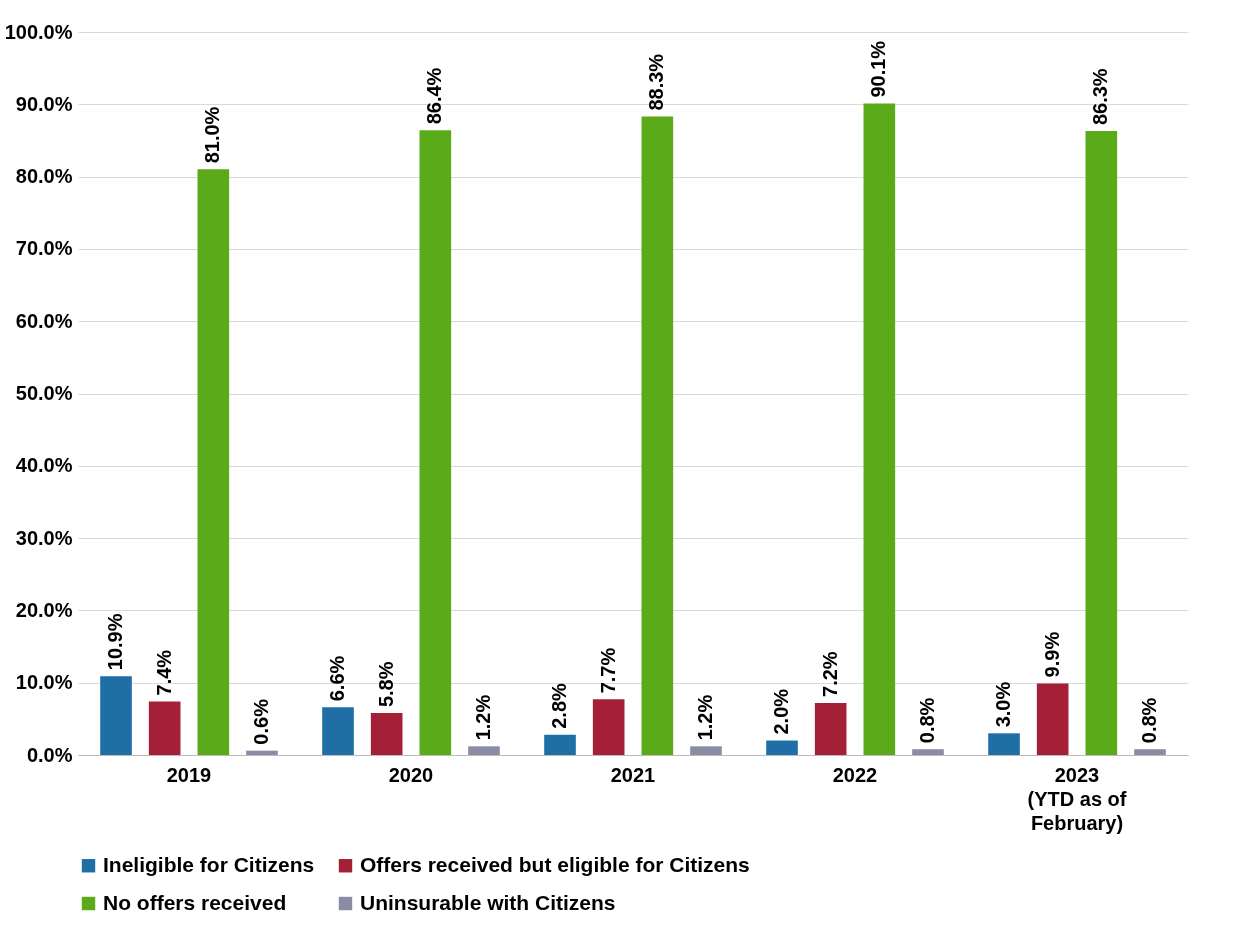 The height and width of the screenshot is (950, 1243). Describe the element at coordinates (1077, 798) in the screenshot. I see `x-tick-label: 2023 (YTD as of February)` at that location.